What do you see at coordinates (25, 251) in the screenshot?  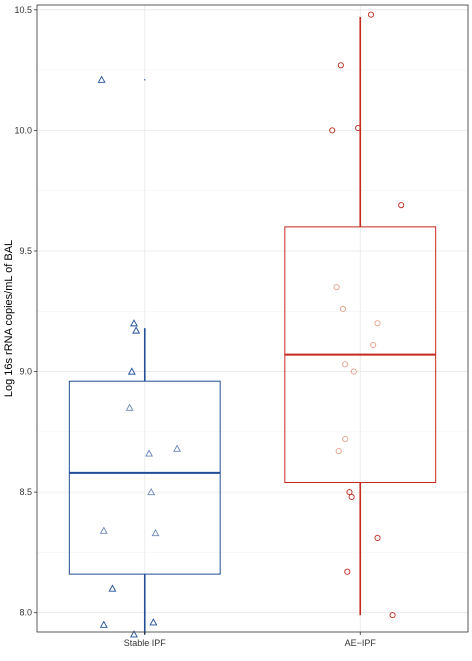 I see `y-tick-label: 9.5` at bounding box center [25, 251].